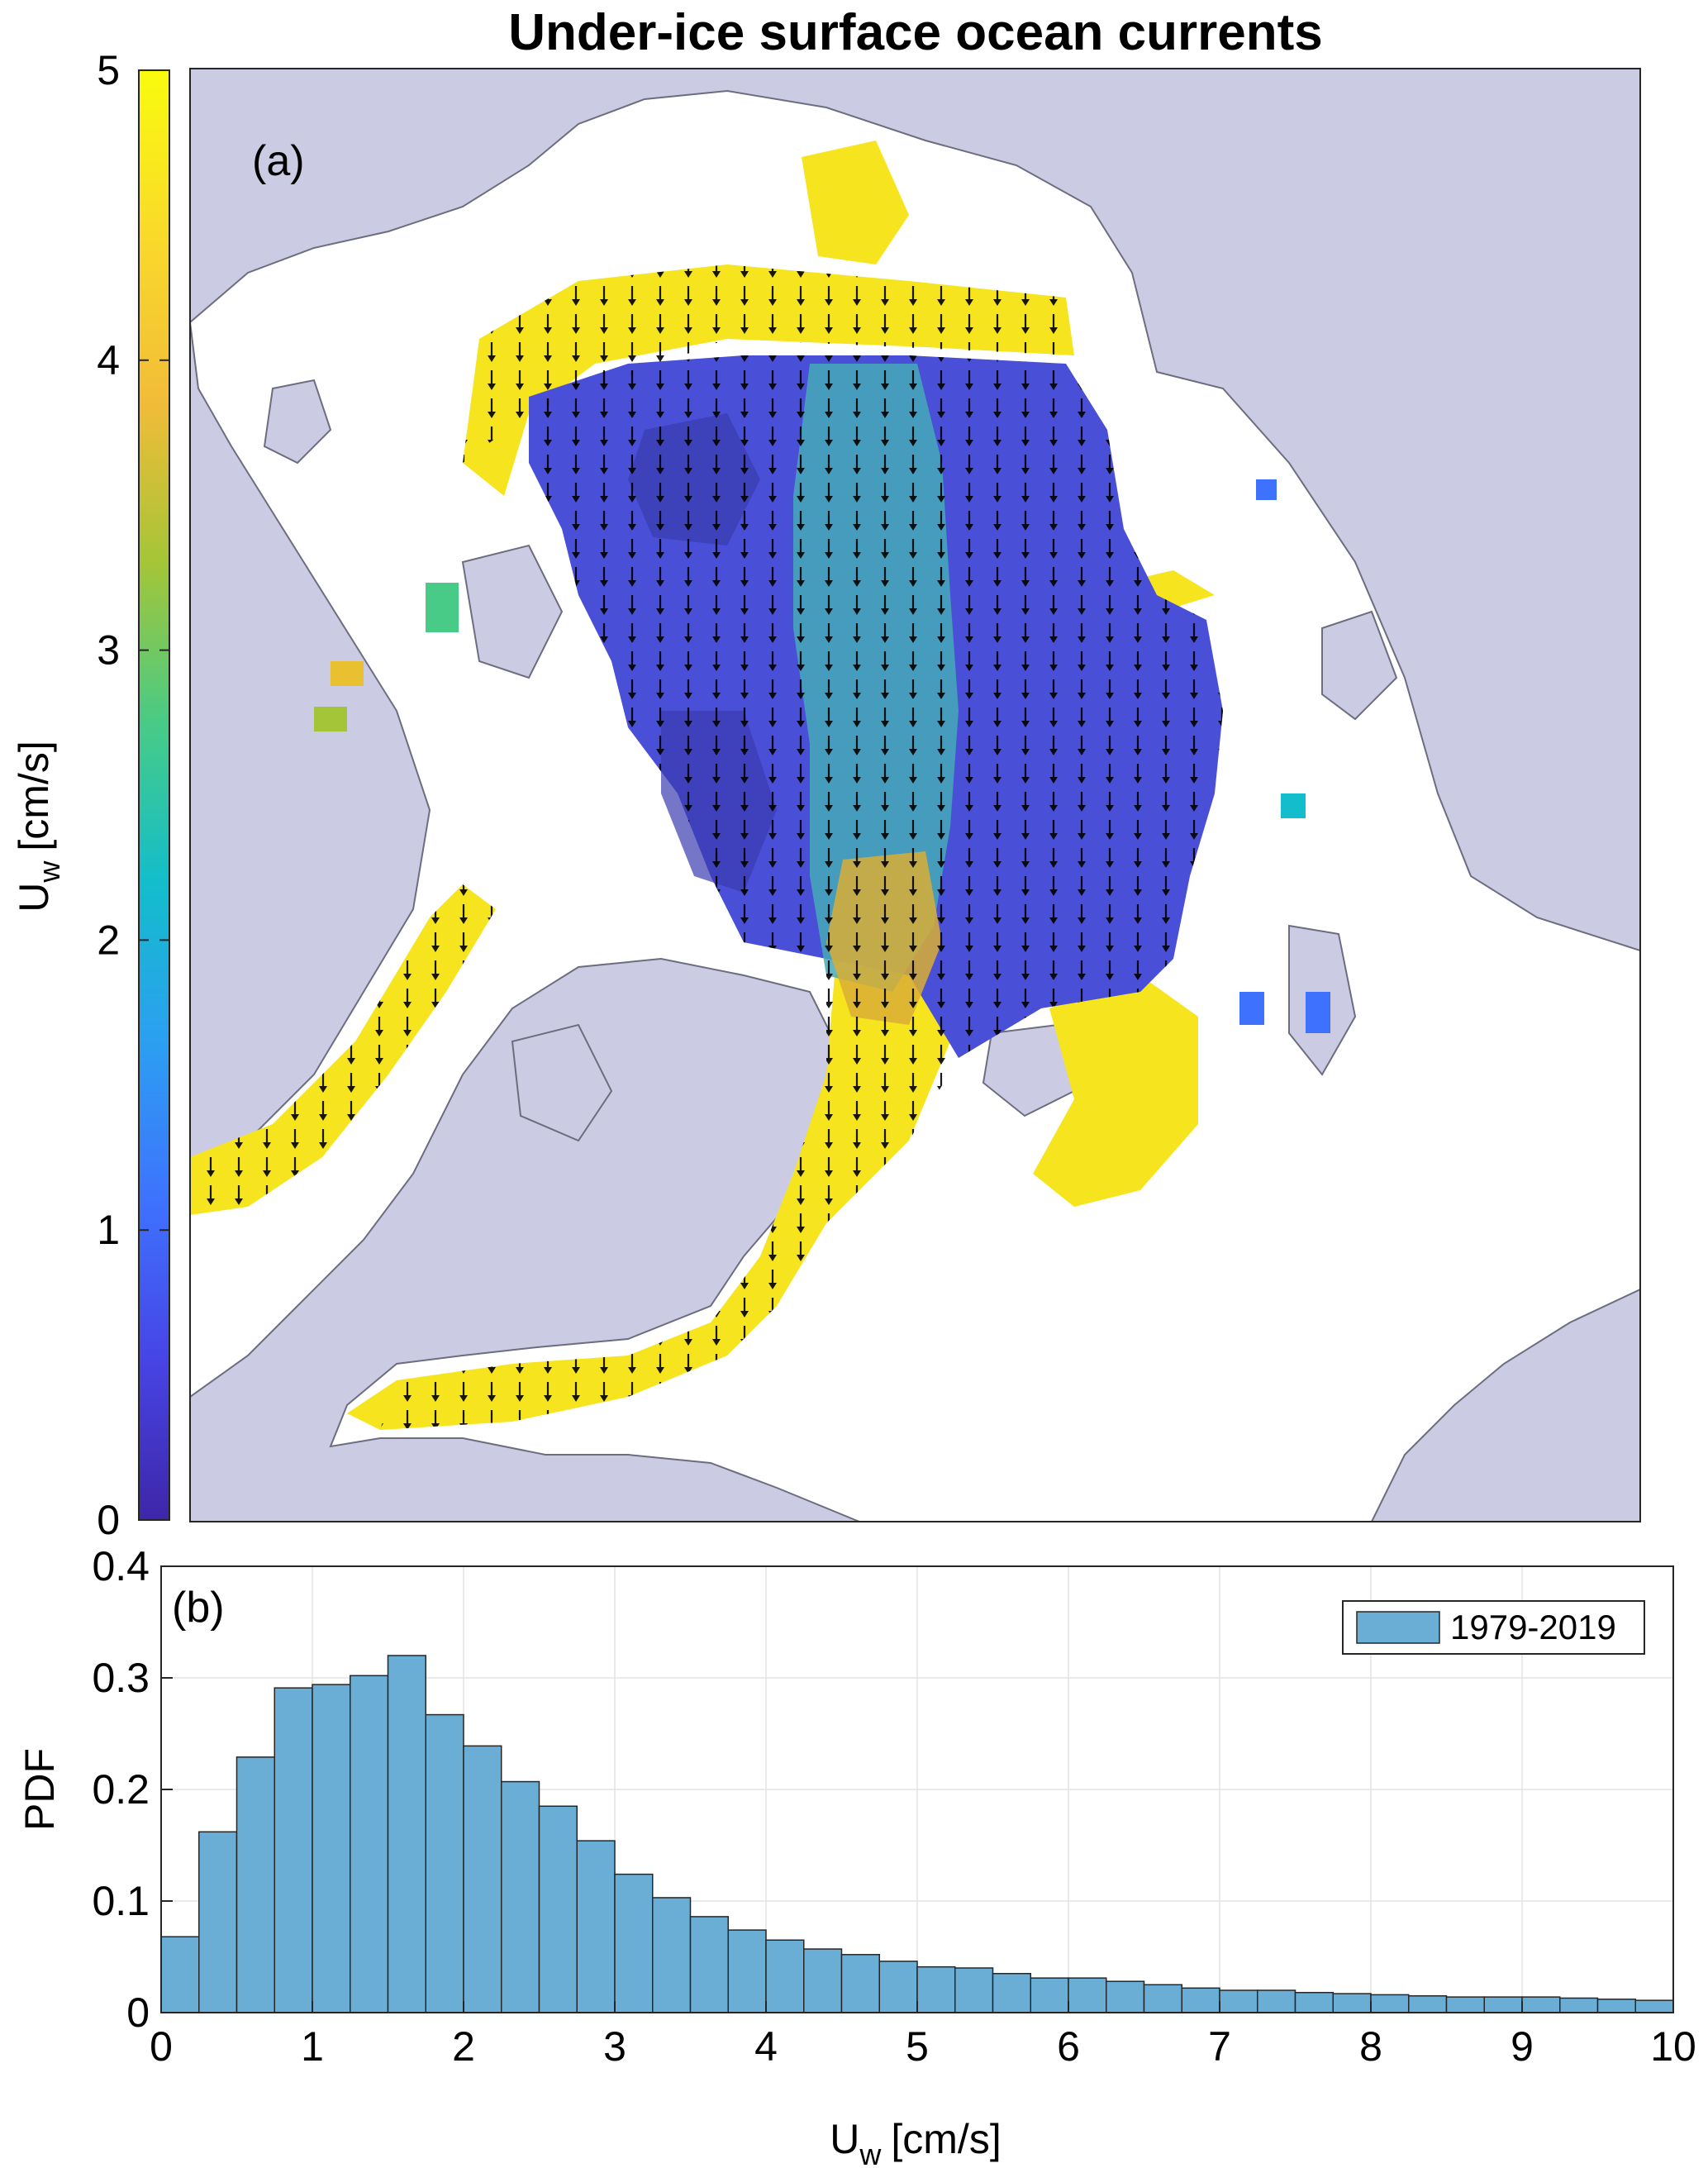 Image resolution: width=1708 pixels, height=2168 pixels. What do you see at coordinates (108, 70) in the screenshot?
I see `colorbar-tick-label: 5` at bounding box center [108, 70].